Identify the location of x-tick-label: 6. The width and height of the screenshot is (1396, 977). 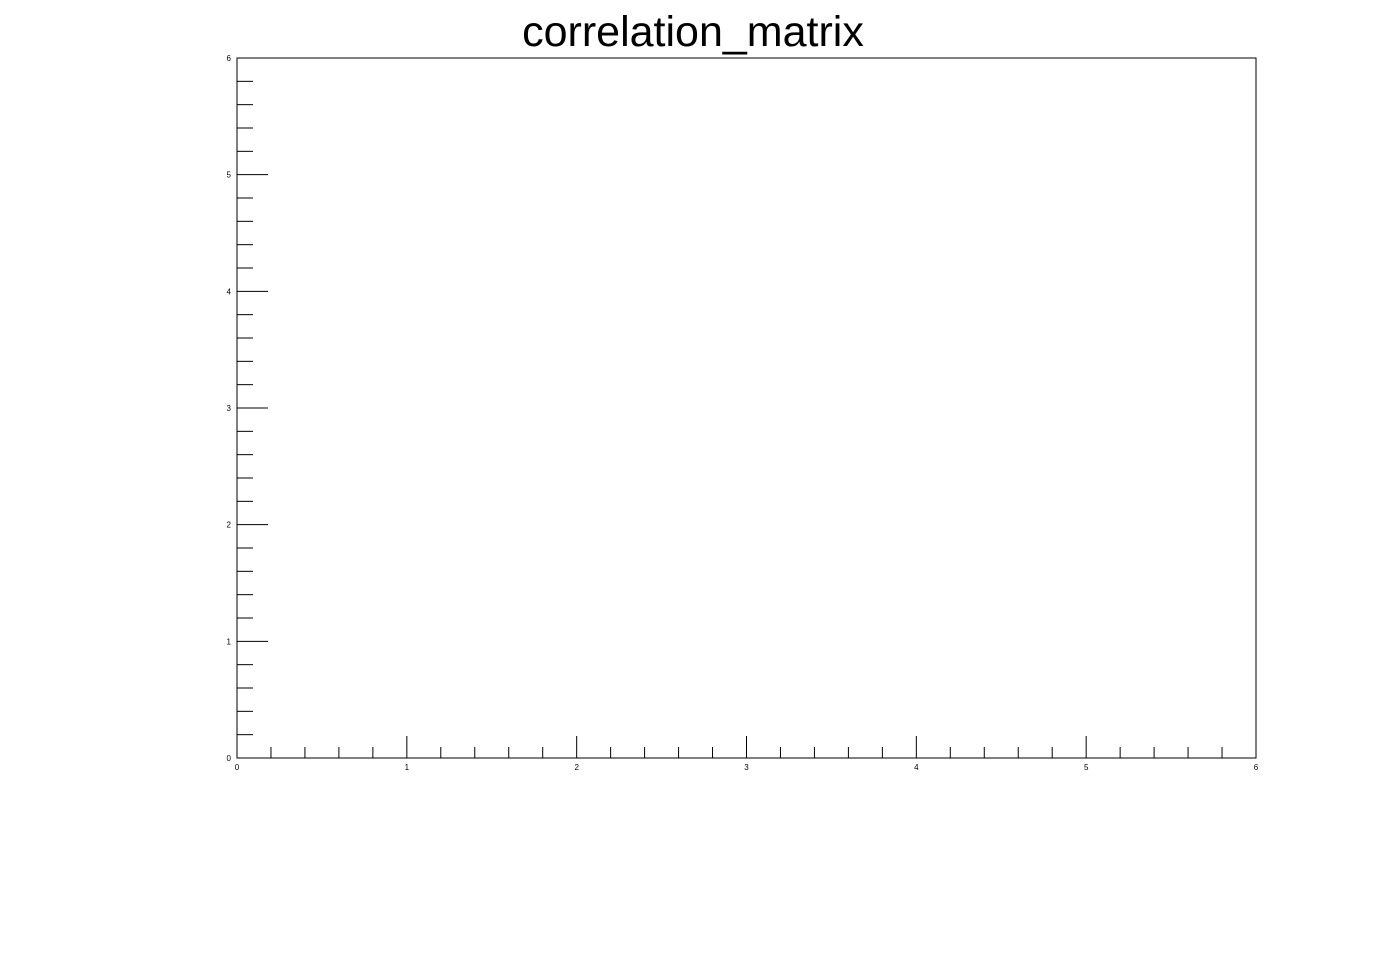
(1256, 767).